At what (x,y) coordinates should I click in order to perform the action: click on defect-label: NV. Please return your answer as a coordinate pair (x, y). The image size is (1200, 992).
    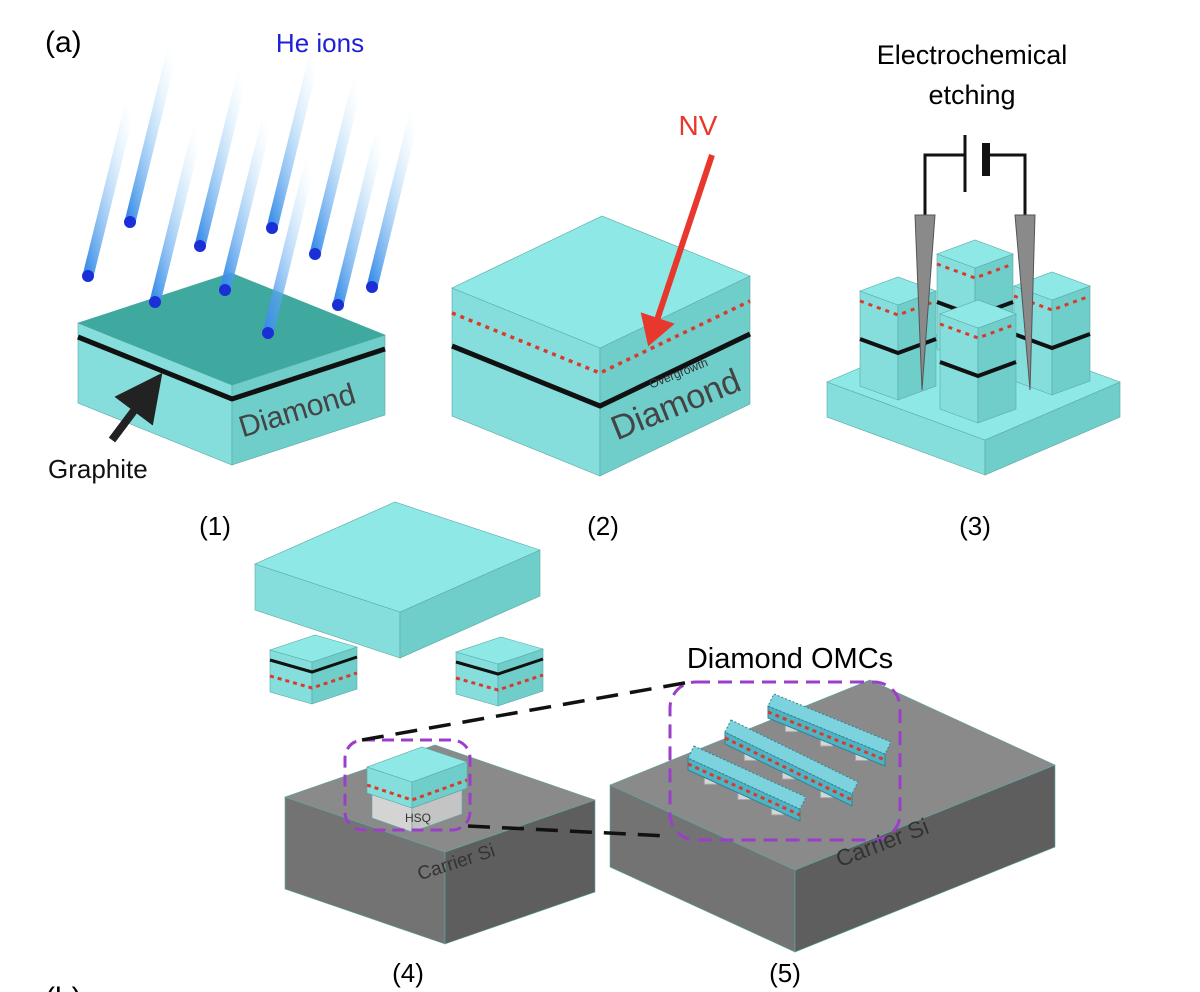
    Looking at the image, I should click on (698, 125).